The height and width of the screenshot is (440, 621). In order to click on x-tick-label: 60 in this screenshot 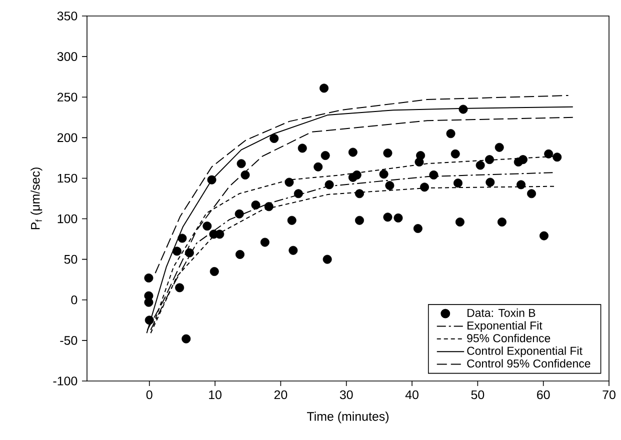, I will do `click(543, 395)`.